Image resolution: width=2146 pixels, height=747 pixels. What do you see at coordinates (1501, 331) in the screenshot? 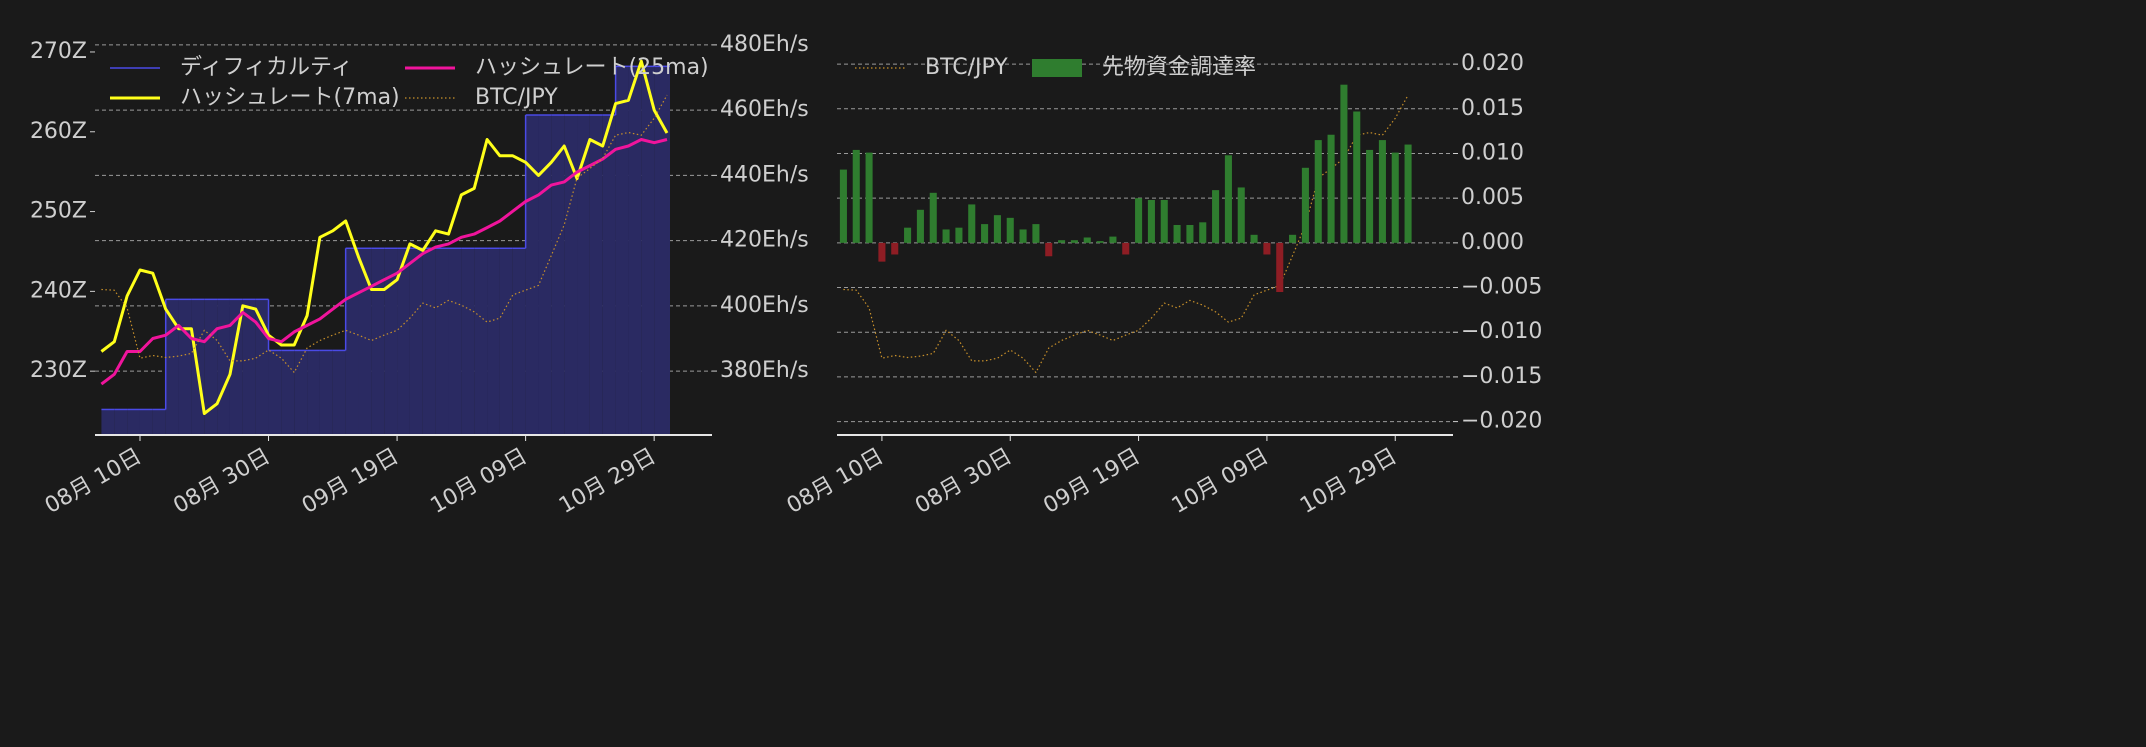
I see `y-tick-label: −0.010` at bounding box center [1501, 331].